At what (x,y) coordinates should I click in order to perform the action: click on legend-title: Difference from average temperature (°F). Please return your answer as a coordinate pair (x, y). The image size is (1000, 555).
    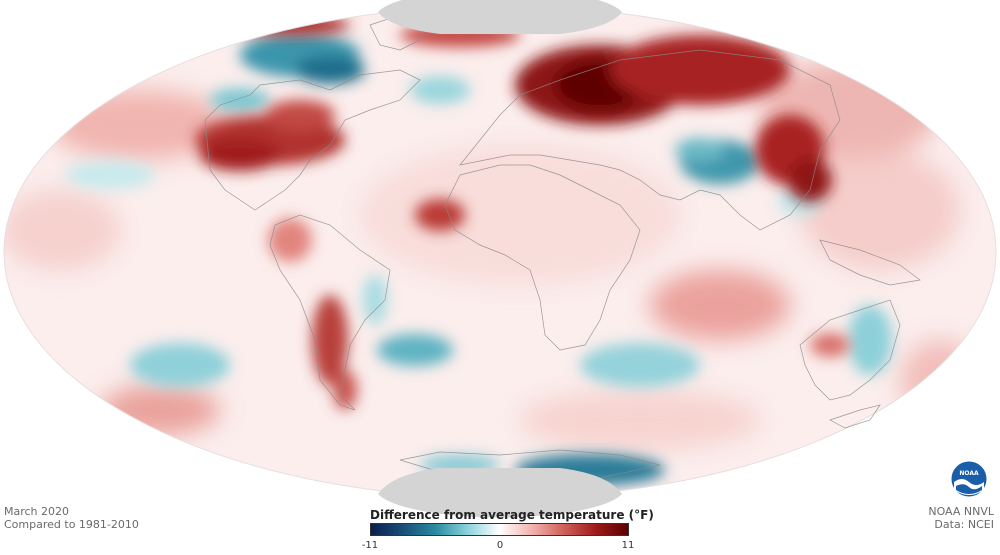
    Looking at the image, I should click on (512, 515).